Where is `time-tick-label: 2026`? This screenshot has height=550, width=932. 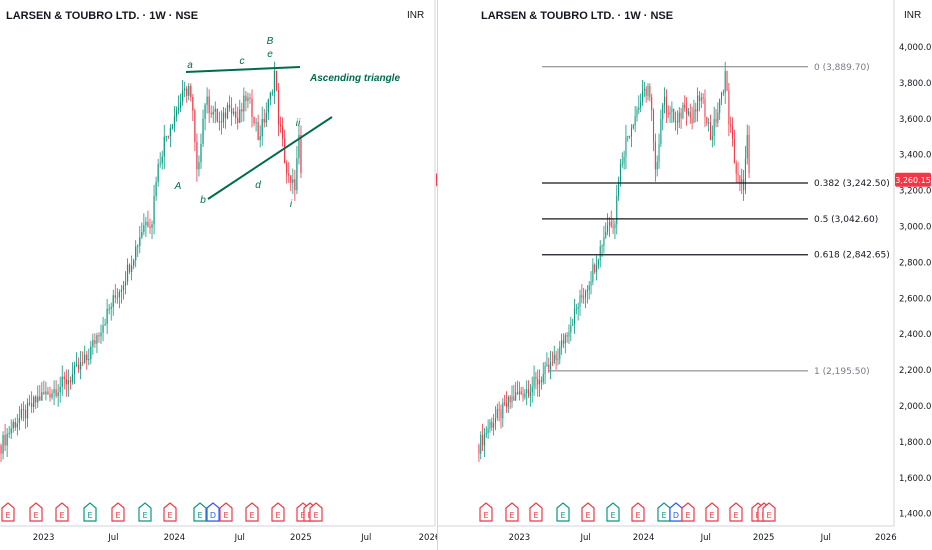 time-tick-label: 2026 is located at coordinates (886, 538).